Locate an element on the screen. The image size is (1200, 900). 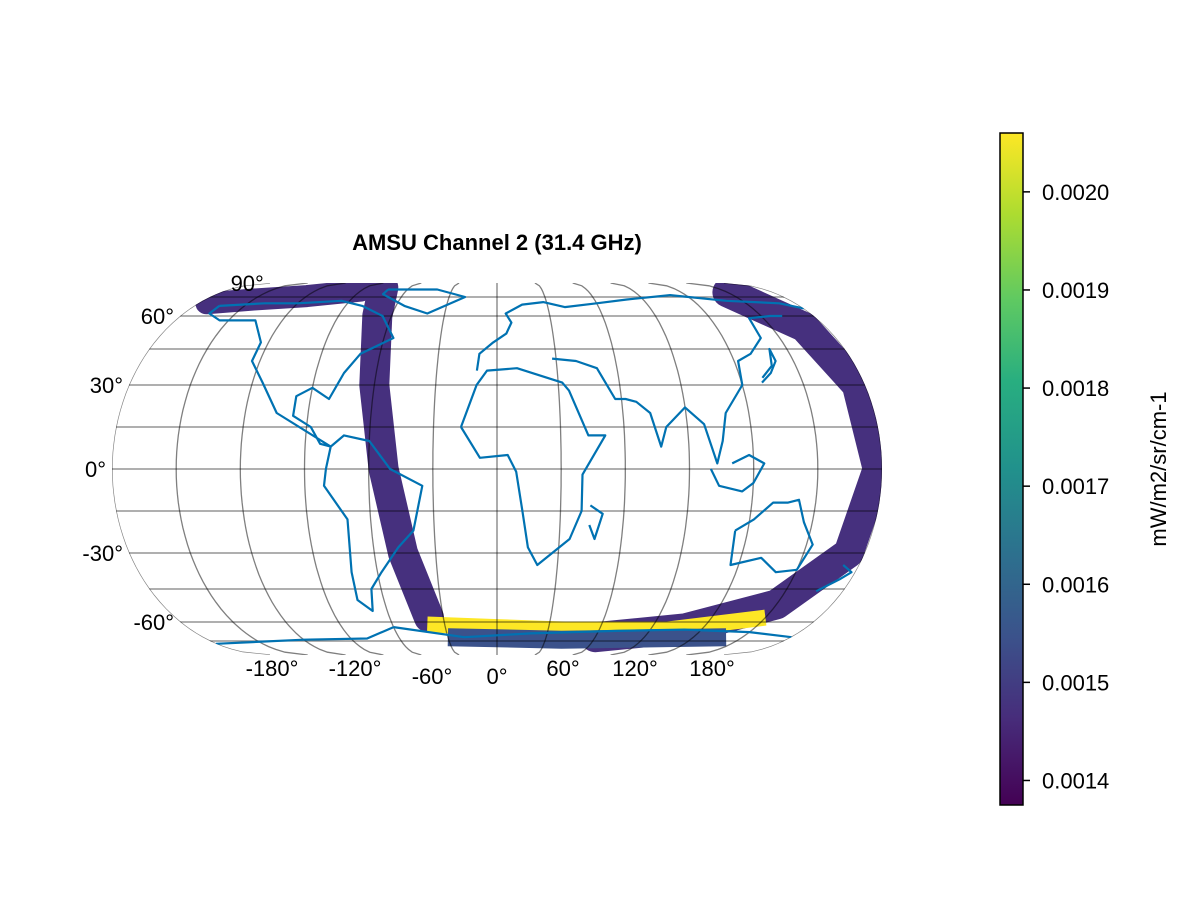
latitude-tick-label: 30° is located at coordinates (106, 385).